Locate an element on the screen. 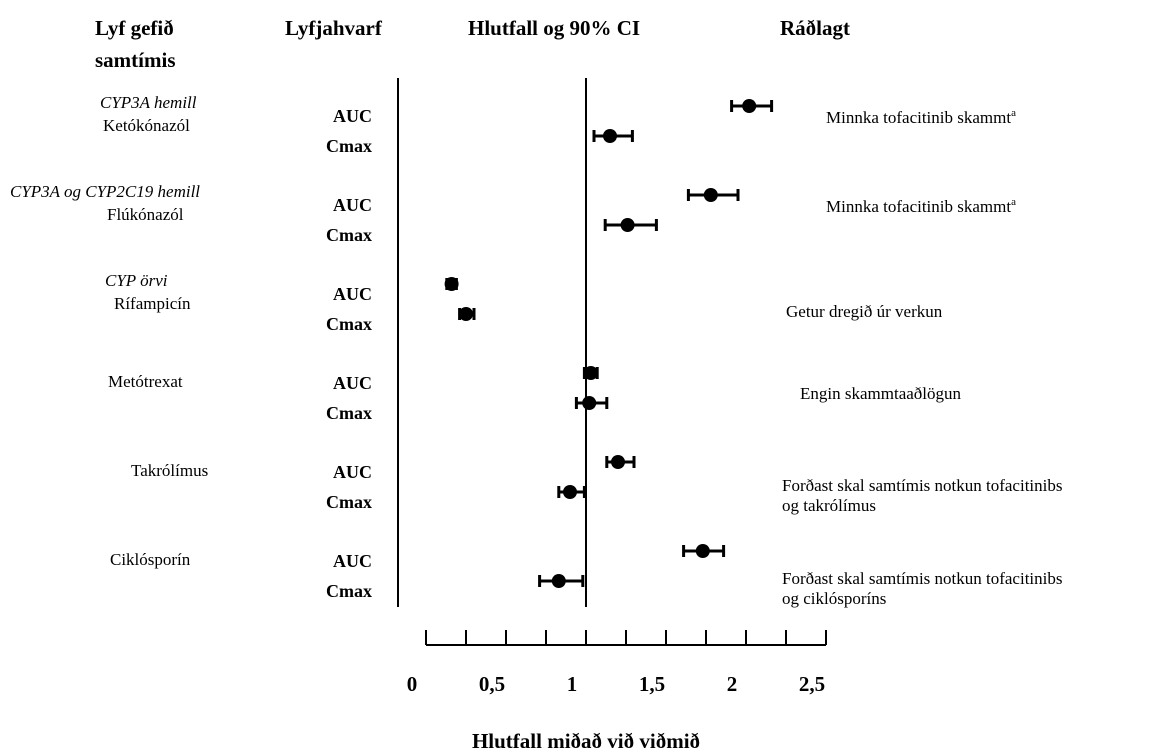 This screenshot has height=754, width=1149. drug-class: CYP3A hemill is located at coordinates (148, 102).